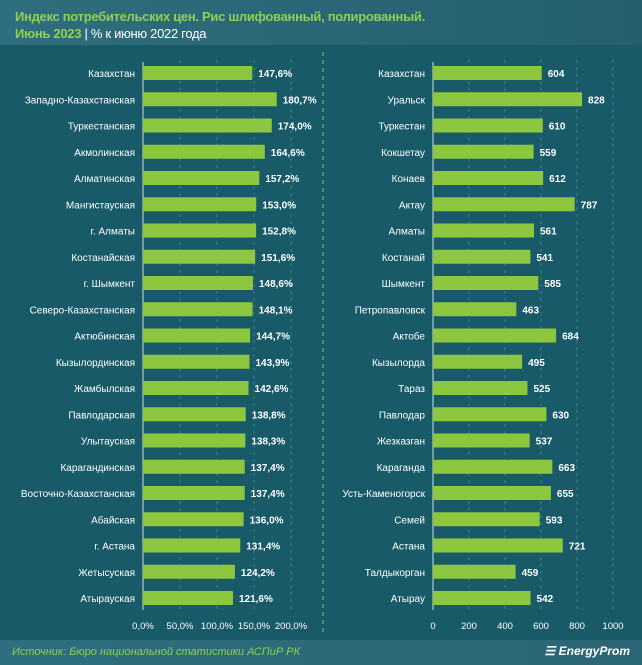 This screenshot has height=665, width=642. Describe the element at coordinates (103, 258) in the screenshot. I see `category-label: Костанайская` at that location.